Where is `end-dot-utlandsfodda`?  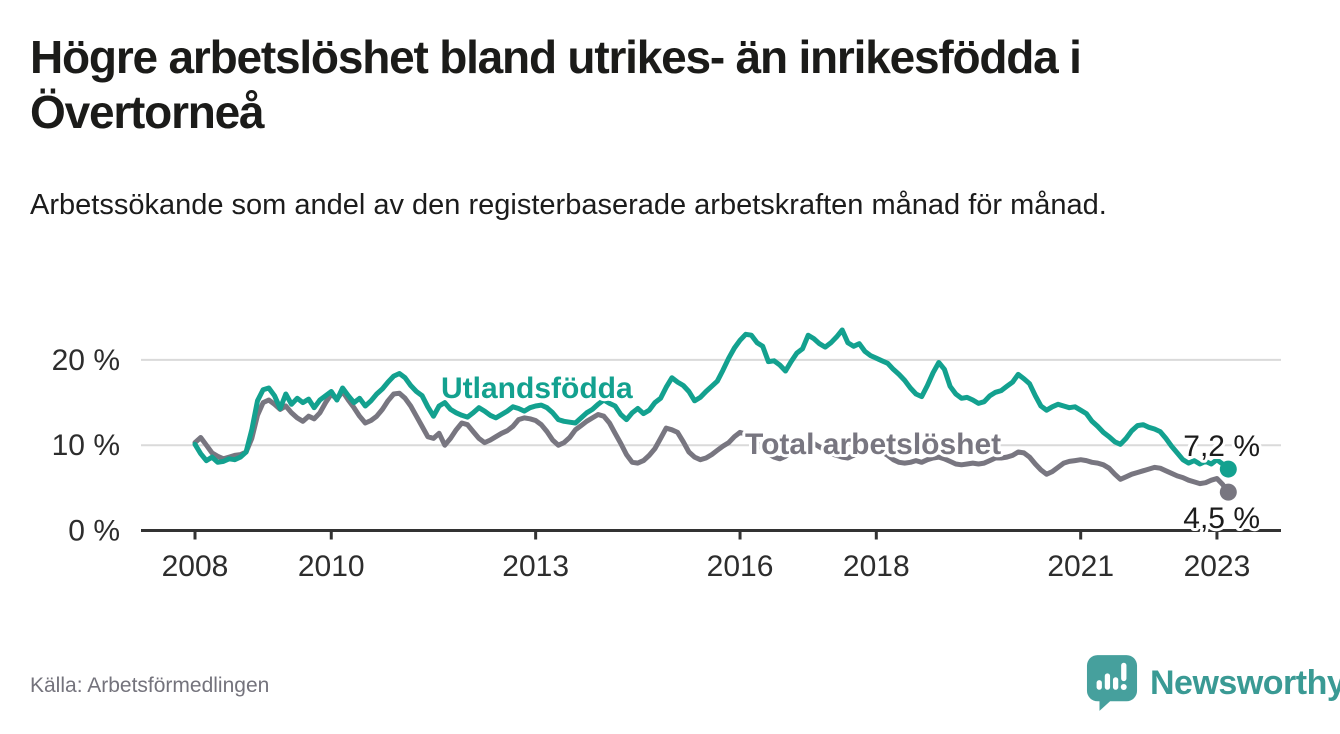
end-dot-utlandsfodda is located at coordinates (1228, 469).